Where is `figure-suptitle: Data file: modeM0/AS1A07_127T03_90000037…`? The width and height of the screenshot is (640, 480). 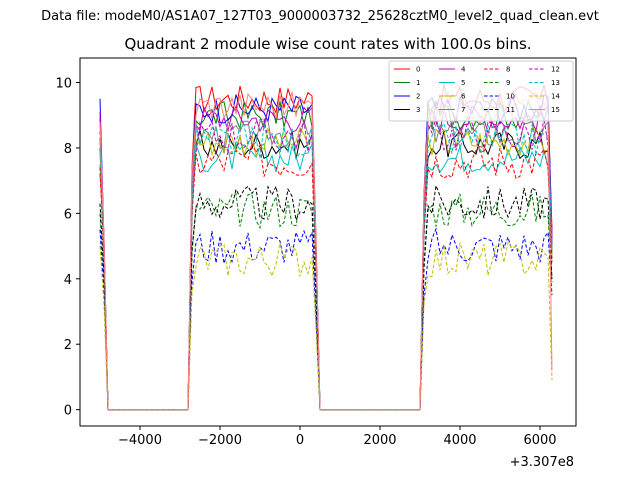
figure-suptitle: Data file: modeM0/AS1A07_127T03_90000037… is located at coordinates (320, 16).